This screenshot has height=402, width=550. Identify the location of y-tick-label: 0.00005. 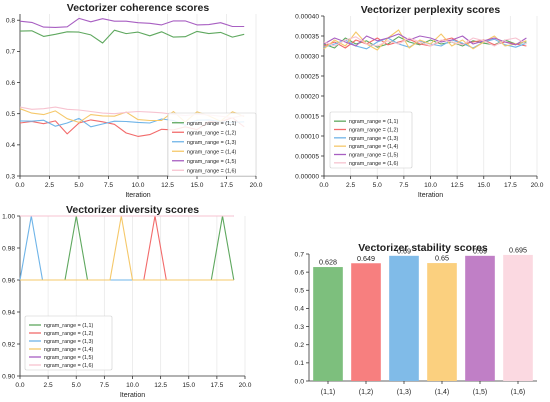
(307, 156).